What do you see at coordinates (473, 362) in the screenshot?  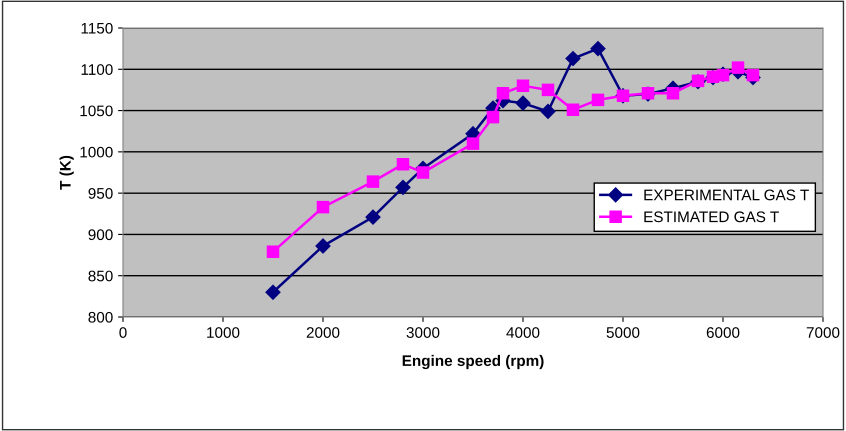 I see `x-axis-title: Engine speed (rpm)` at bounding box center [473, 362].